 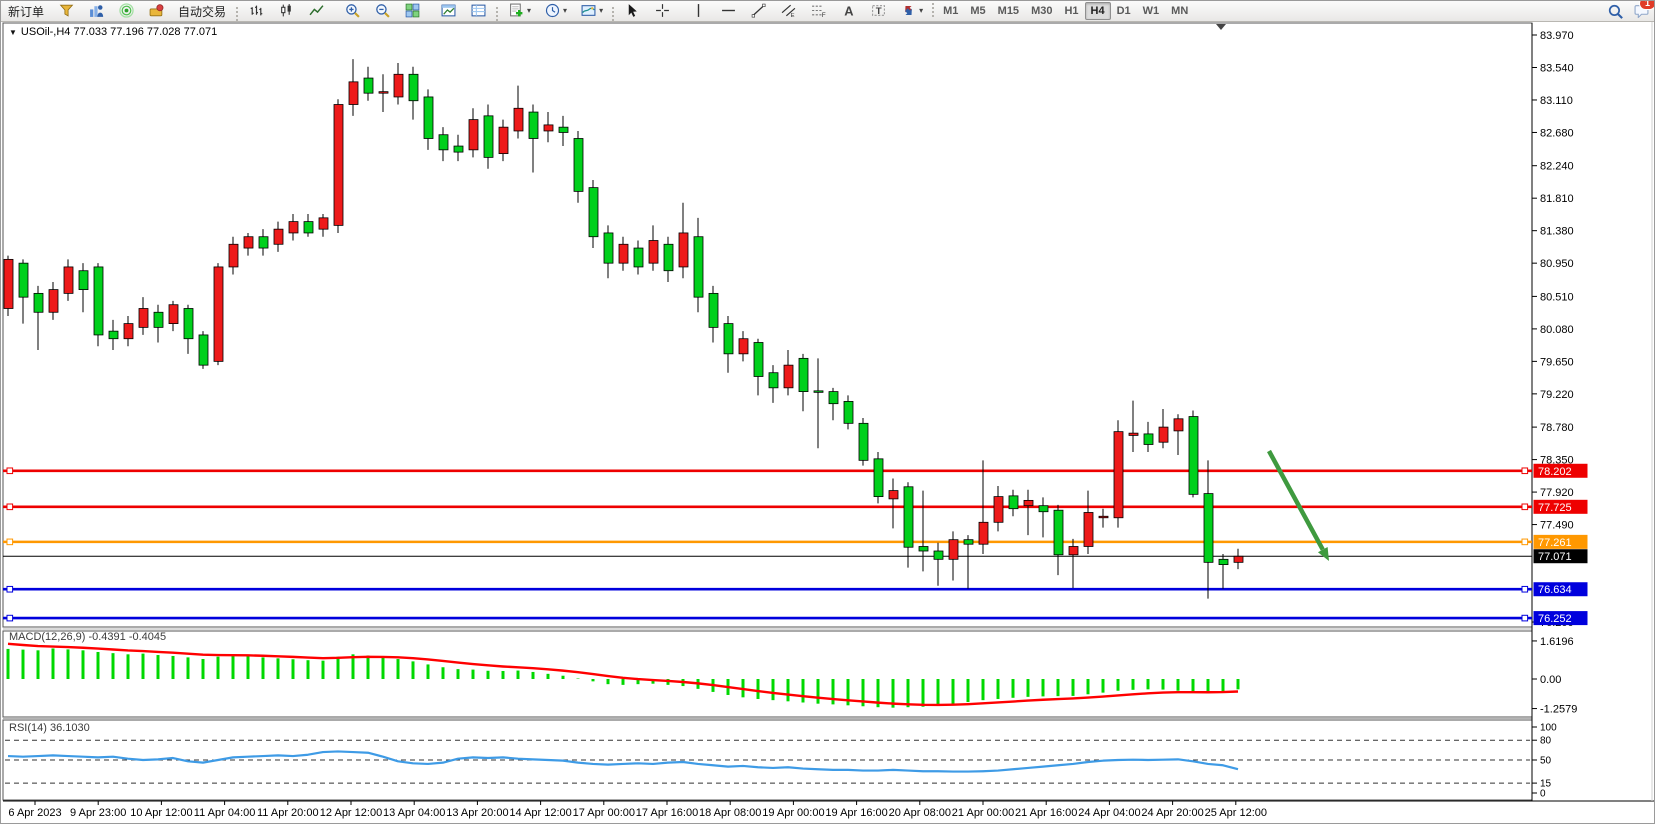 I want to click on profile-button, so click(x=66, y=11).